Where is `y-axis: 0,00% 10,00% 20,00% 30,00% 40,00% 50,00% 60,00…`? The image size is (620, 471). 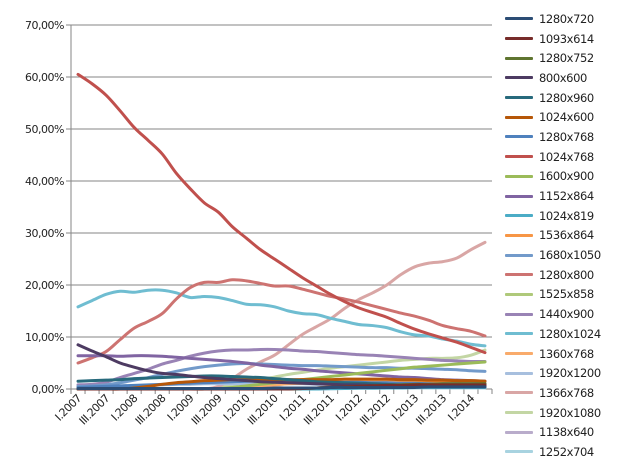
y-axis: 0,00% 10,00% 20,00% 30,00% 40,00% 50,00% 60,00… is located at coordinates (48, 207).